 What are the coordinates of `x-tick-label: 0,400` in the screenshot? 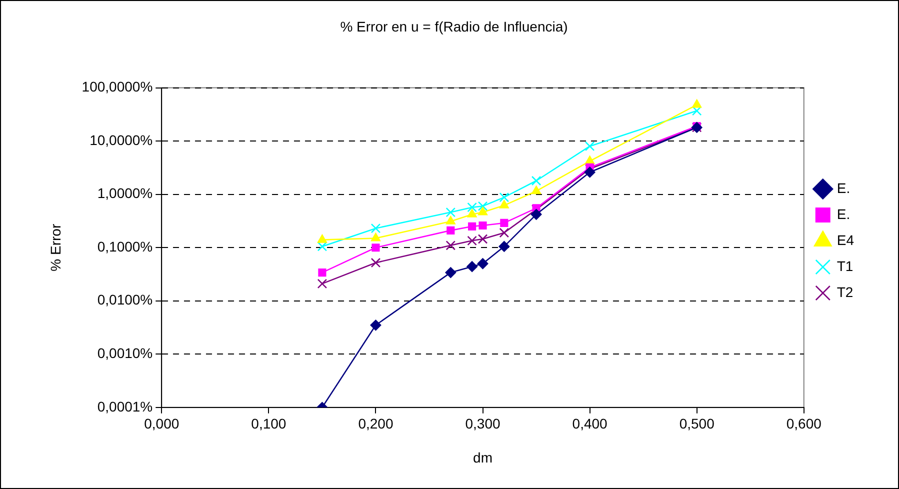 It's located at (590, 424).